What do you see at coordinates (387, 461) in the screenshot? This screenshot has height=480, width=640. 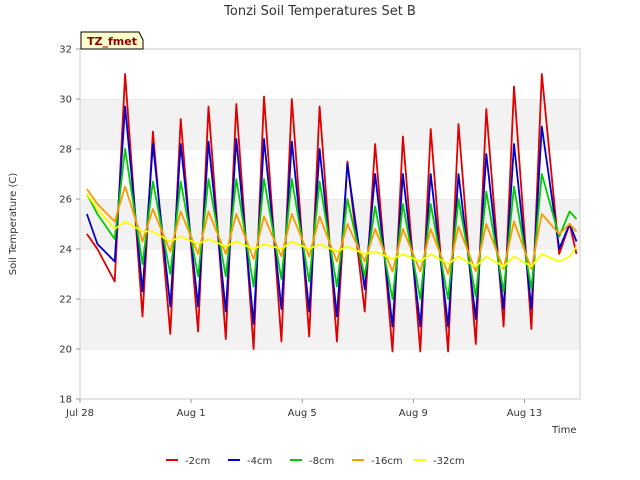 I see `legend-label: -16cm` at bounding box center [387, 461].